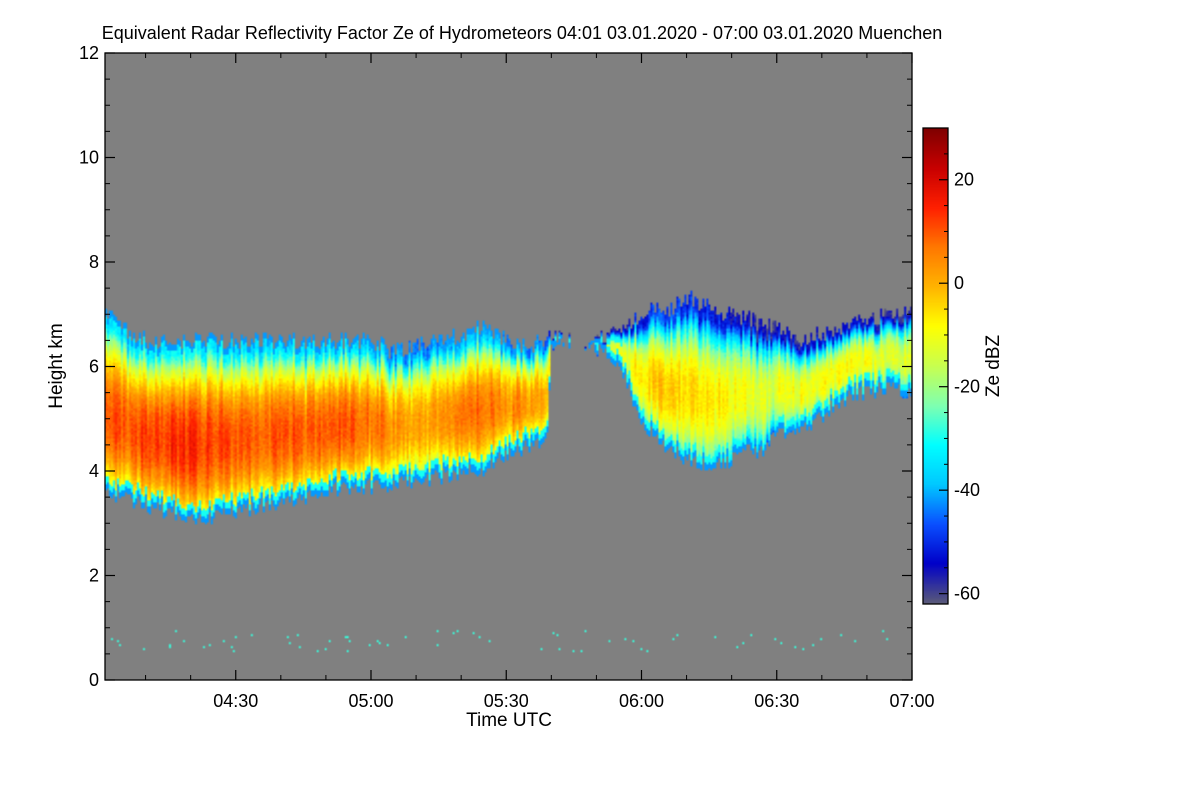 The image size is (1200, 800). I want to click on colorbar-tick-label: -60, so click(967, 594).